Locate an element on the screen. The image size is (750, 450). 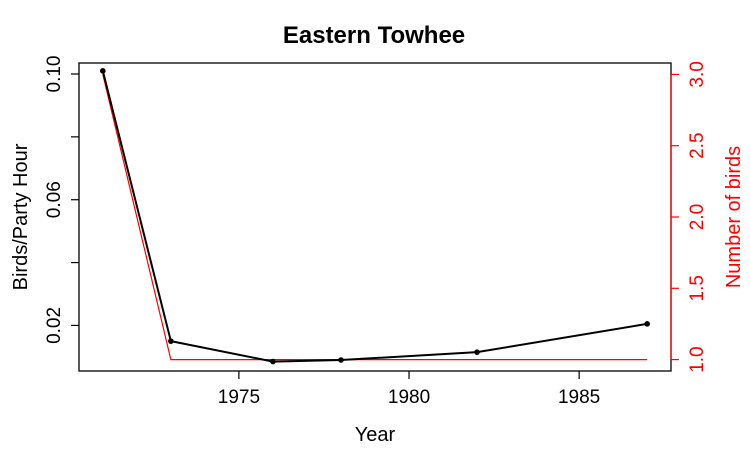
y-left-tick-label-0: 0.02 is located at coordinates (54, 325).